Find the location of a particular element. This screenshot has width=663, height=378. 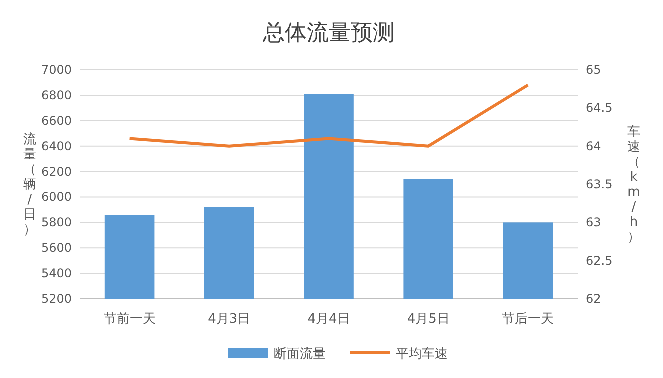

y2-tick-label: 64.5 is located at coordinates (599, 108).